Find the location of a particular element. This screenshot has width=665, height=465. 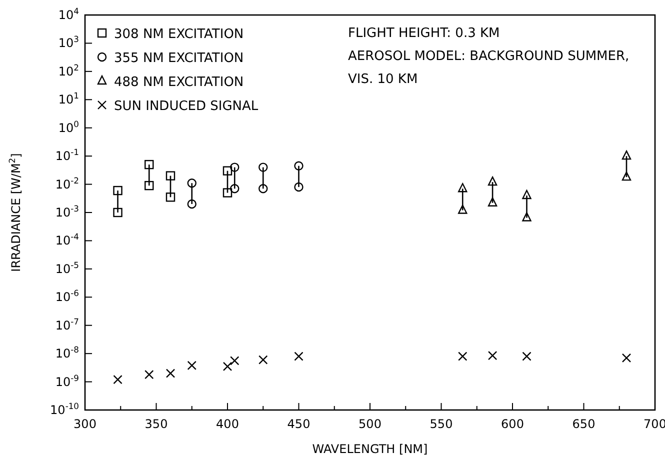

legend-label: 308 NM EXCITATION is located at coordinates (179, 34).